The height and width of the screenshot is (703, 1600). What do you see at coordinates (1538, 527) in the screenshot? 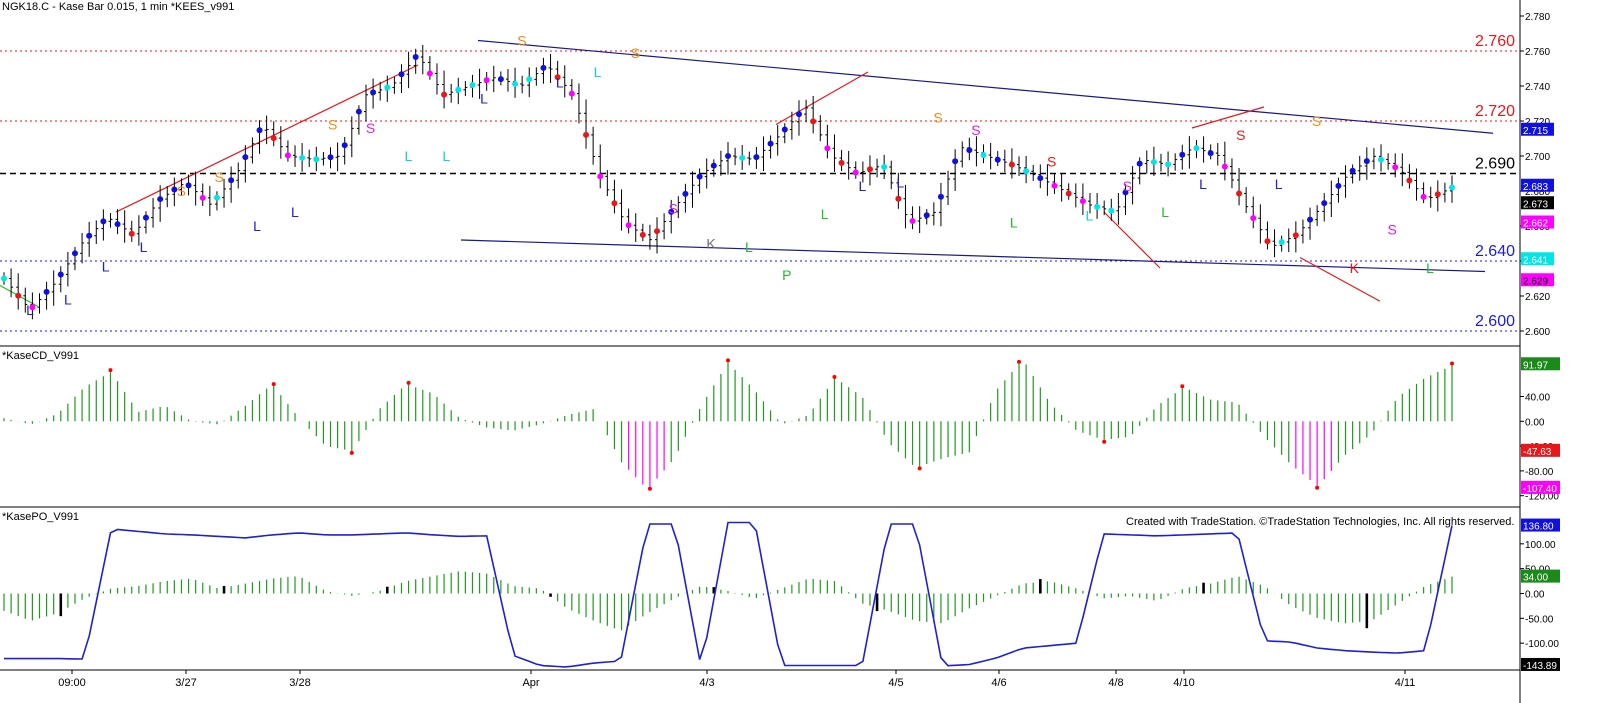
I see `po-value-tag-label: 136.80` at bounding box center [1538, 527].